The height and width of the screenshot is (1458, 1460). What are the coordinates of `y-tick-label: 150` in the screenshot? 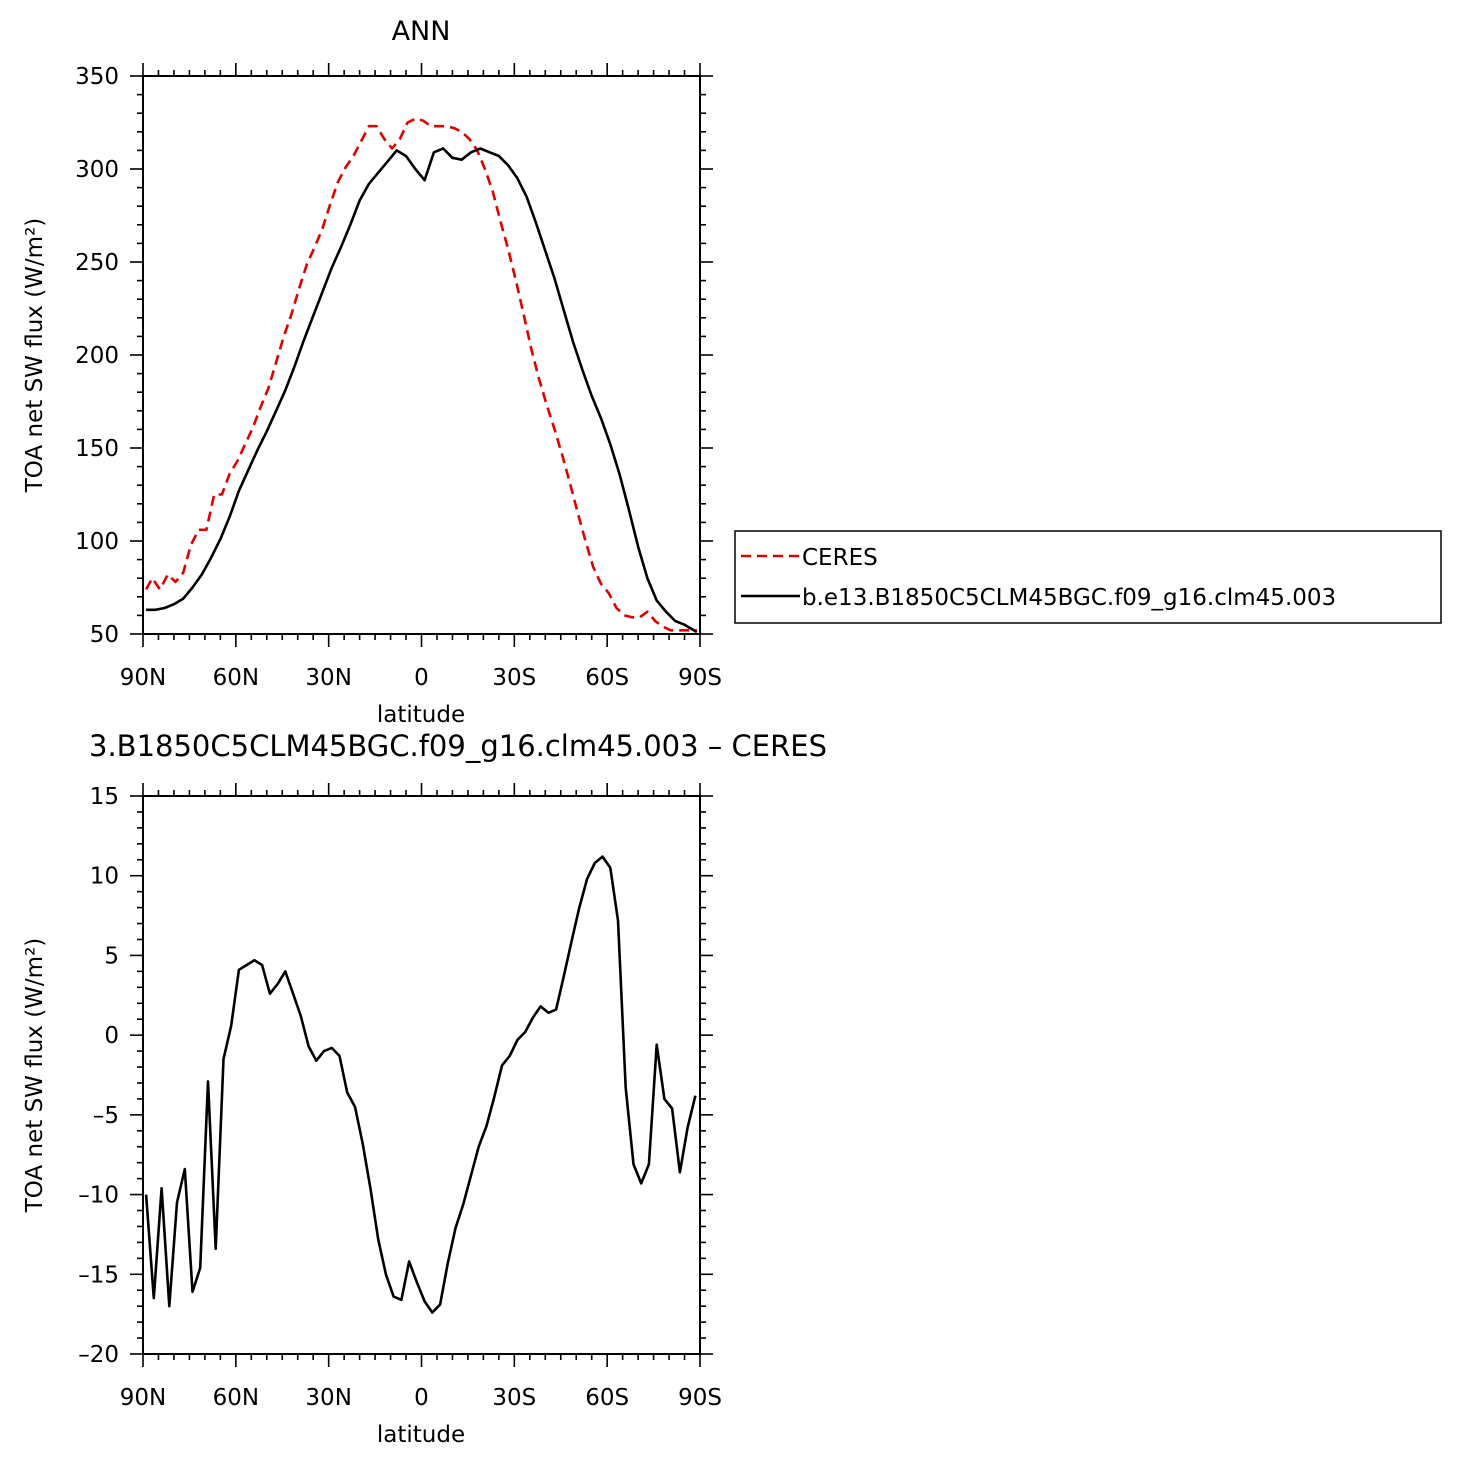 It's located at (97, 449).